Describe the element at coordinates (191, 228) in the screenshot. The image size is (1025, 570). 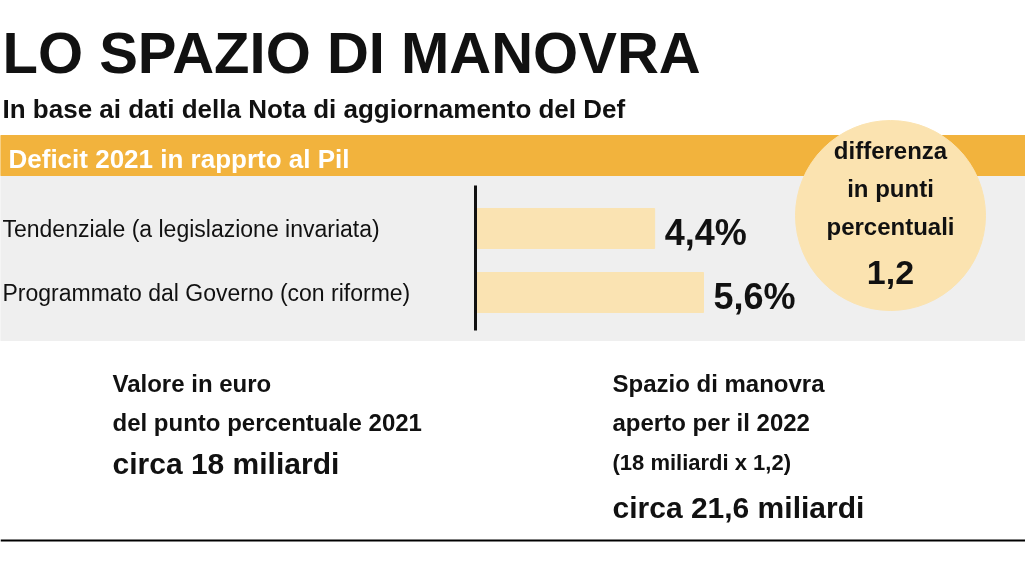
I see `y-tick-label: Tendenziale (a legislazione invariata)` at that location.